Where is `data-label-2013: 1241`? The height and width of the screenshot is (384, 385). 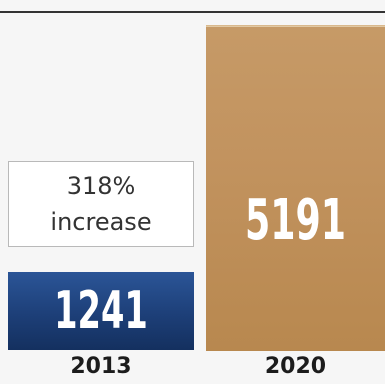
data-label-2013: 1241 is located at coordinates (101, 311).